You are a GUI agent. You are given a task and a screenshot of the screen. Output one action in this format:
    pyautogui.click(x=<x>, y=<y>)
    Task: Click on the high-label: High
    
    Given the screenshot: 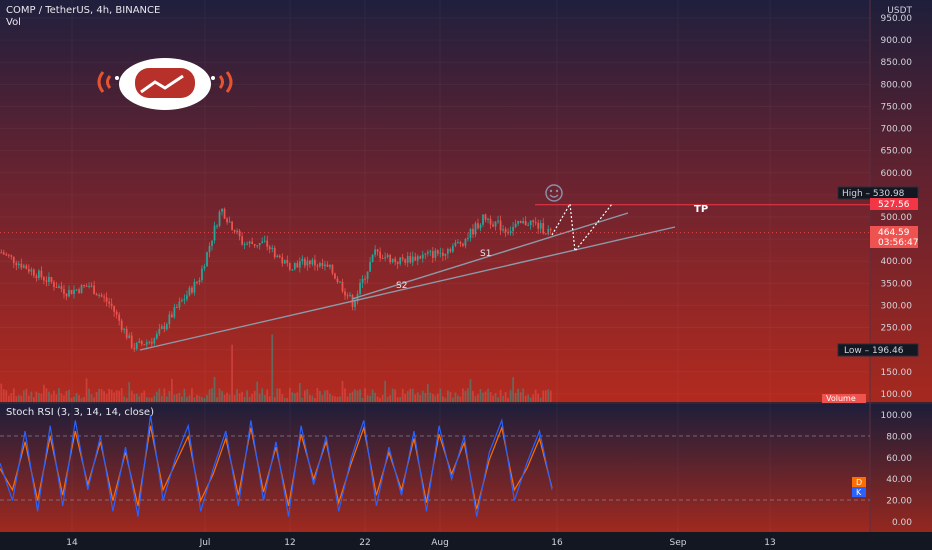 What is the action you would take?
    pyautogui.click(x=852, y=194)
    